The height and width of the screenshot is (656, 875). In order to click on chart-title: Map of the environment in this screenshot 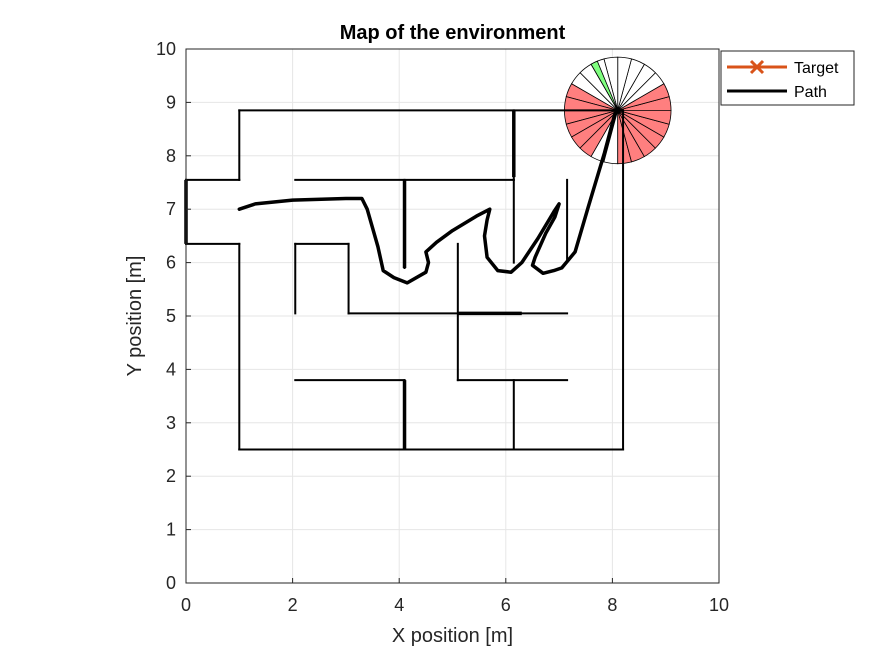, I will do `click(453, 33)`.